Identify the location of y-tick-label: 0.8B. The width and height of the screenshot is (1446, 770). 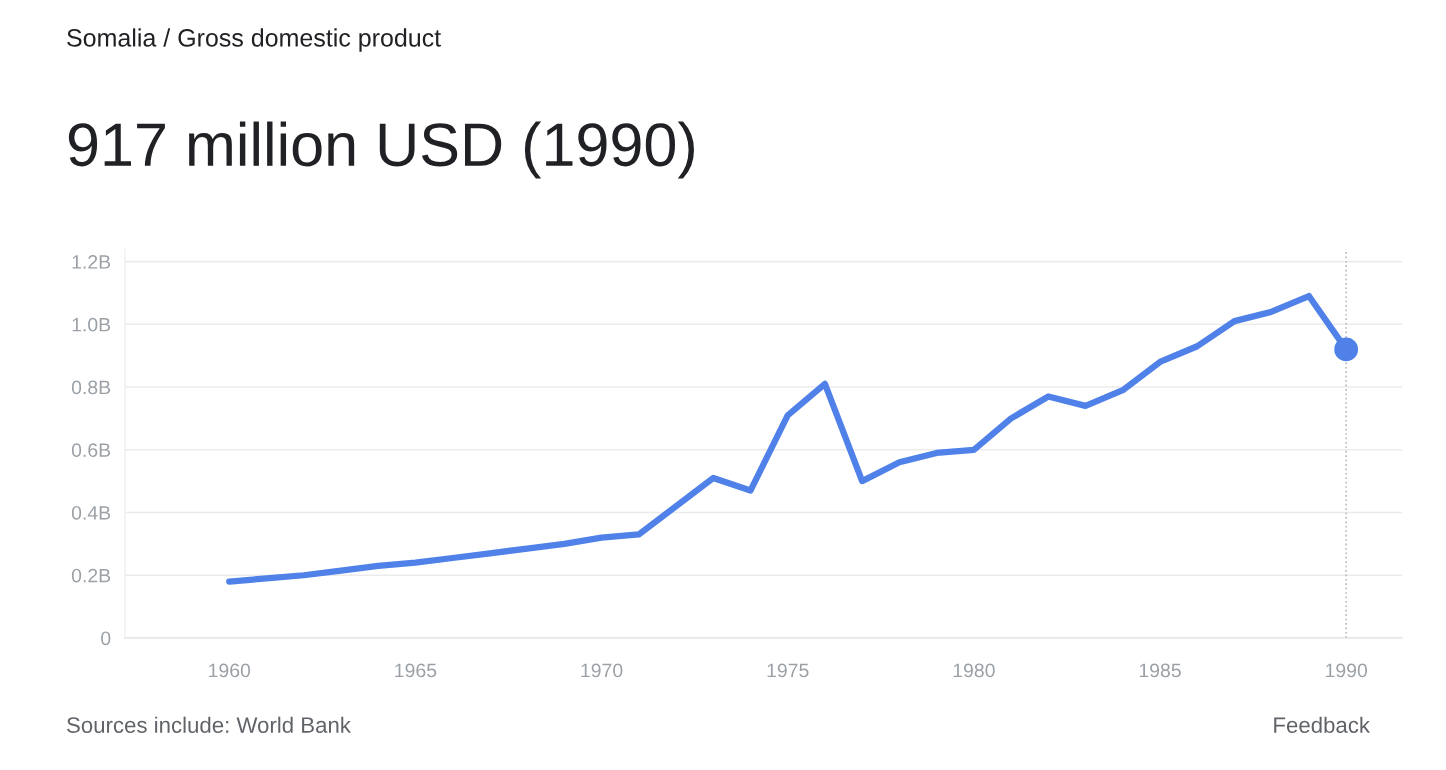
(91, 387).